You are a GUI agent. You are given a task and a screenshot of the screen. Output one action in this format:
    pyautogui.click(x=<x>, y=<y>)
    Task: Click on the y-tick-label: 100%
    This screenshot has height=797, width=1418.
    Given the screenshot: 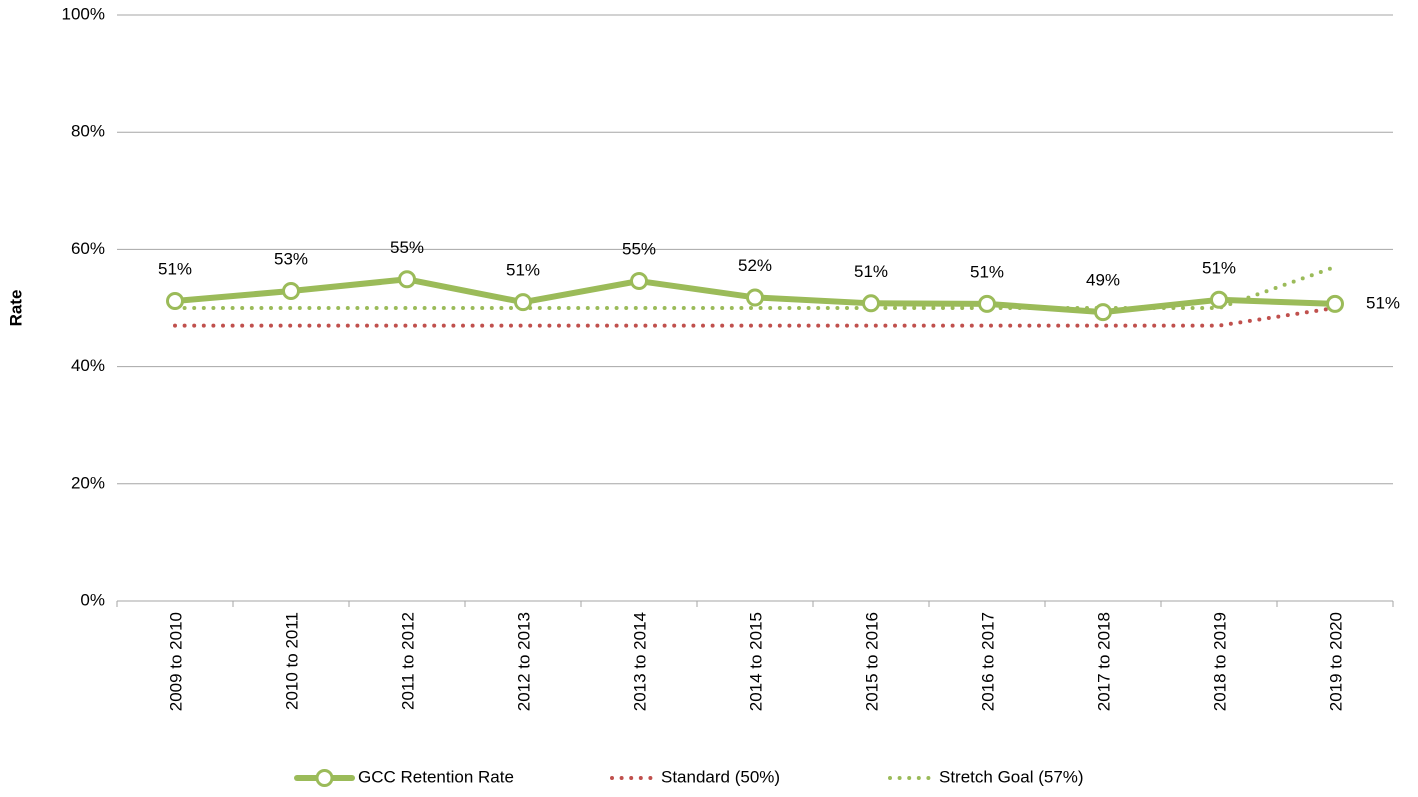 What is the action you would take?
    pyautogui.click(x=83, y=13)
    